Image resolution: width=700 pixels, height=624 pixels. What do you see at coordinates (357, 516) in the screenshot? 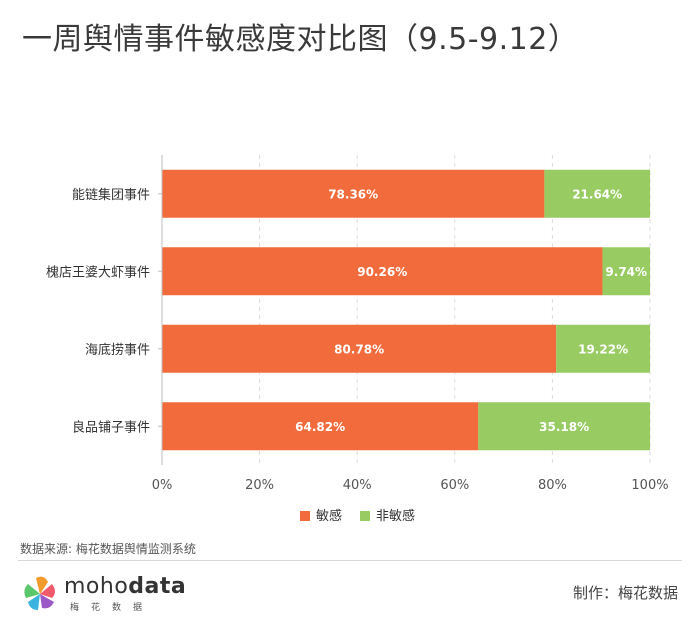
I see `legend: 敏感 非敏感` at bounding box center [357, 516].